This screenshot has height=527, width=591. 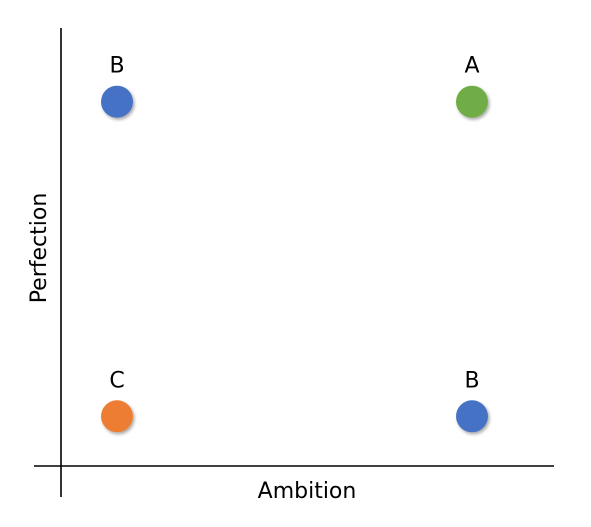 I want to click on point-label-0: B, so click(x=116, y=66).